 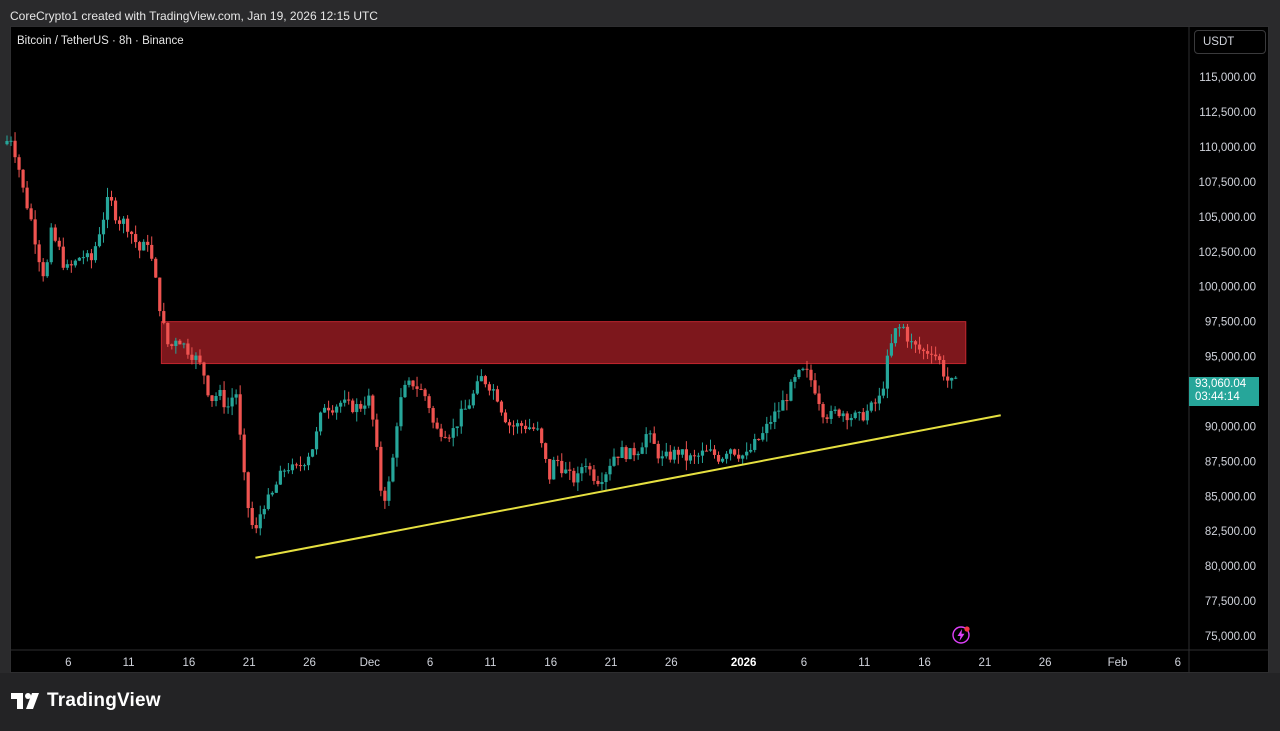 I want to click on resistance-zone-layer, so click(x=563, y=343).